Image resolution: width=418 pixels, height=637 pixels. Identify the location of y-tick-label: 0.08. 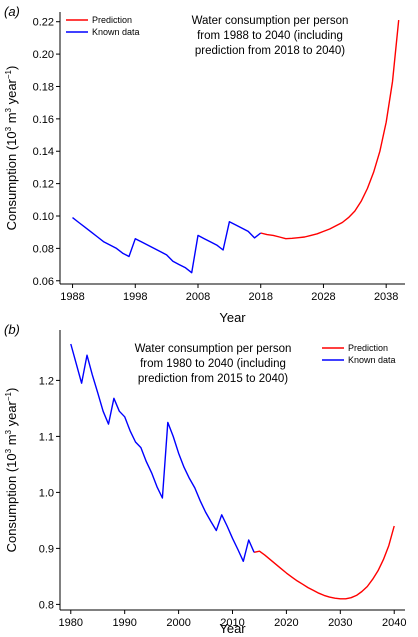
(43, 249).